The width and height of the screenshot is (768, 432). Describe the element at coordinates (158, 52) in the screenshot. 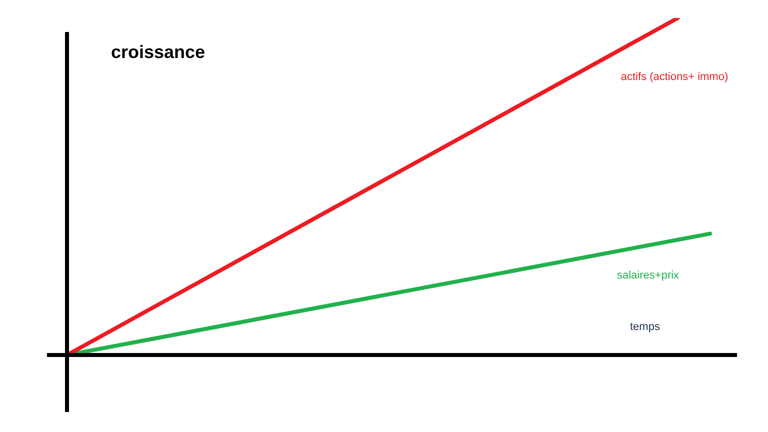

I see `y-axis-title: croissance` at that location.